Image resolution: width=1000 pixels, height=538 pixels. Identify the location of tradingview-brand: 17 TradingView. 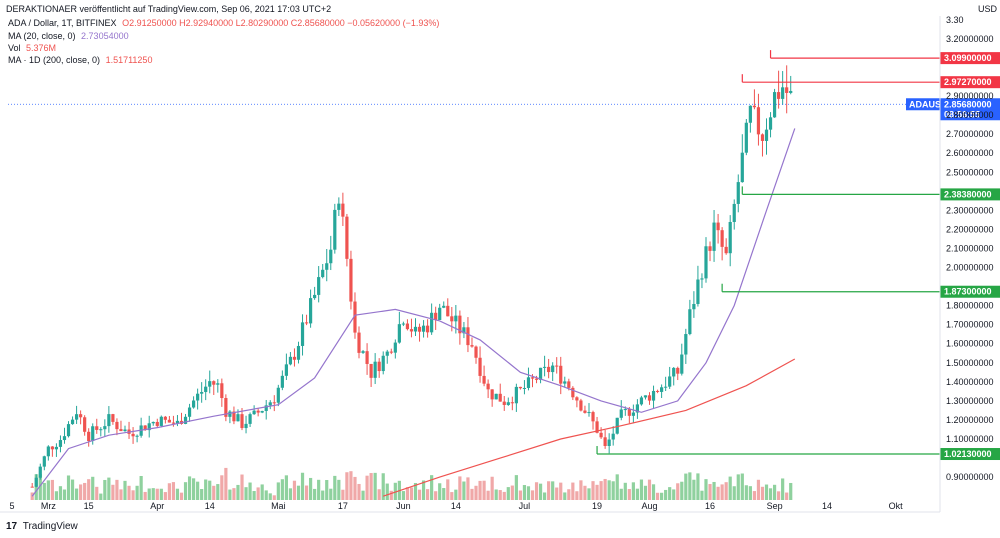
(42, 526).